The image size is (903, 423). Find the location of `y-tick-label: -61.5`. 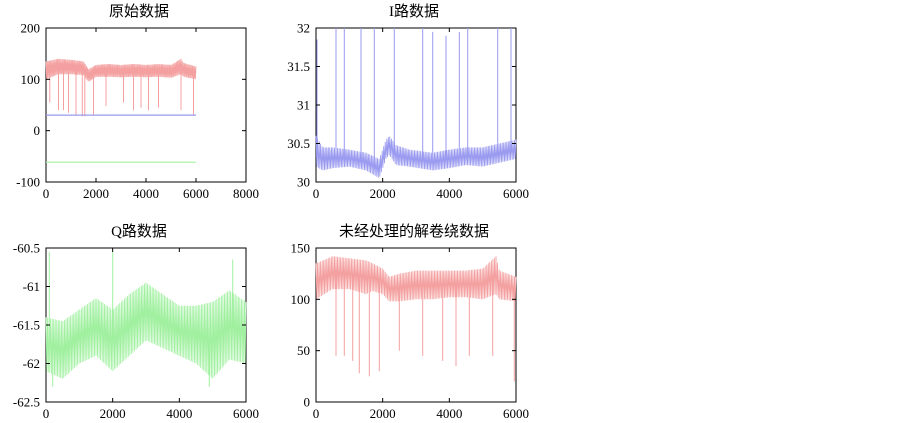

y-tick-label: -61.5 is located at coordinates (26, 325).